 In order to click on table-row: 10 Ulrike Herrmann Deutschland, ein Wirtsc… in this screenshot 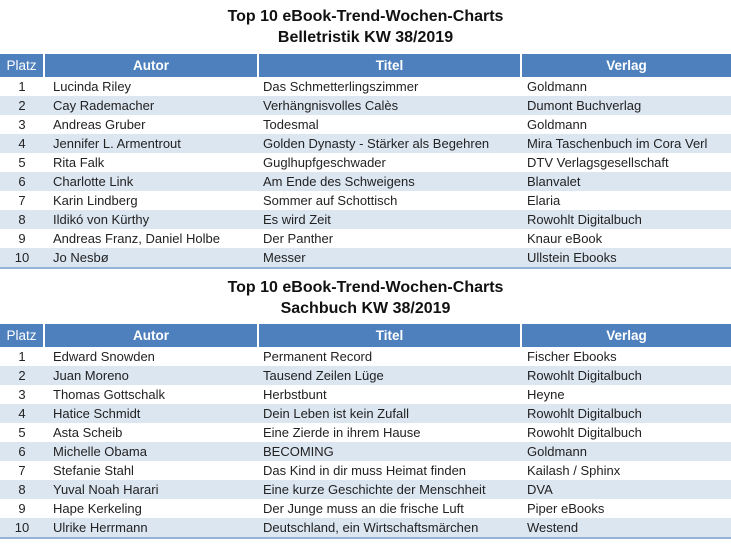, I will do `click(365, 528)`.